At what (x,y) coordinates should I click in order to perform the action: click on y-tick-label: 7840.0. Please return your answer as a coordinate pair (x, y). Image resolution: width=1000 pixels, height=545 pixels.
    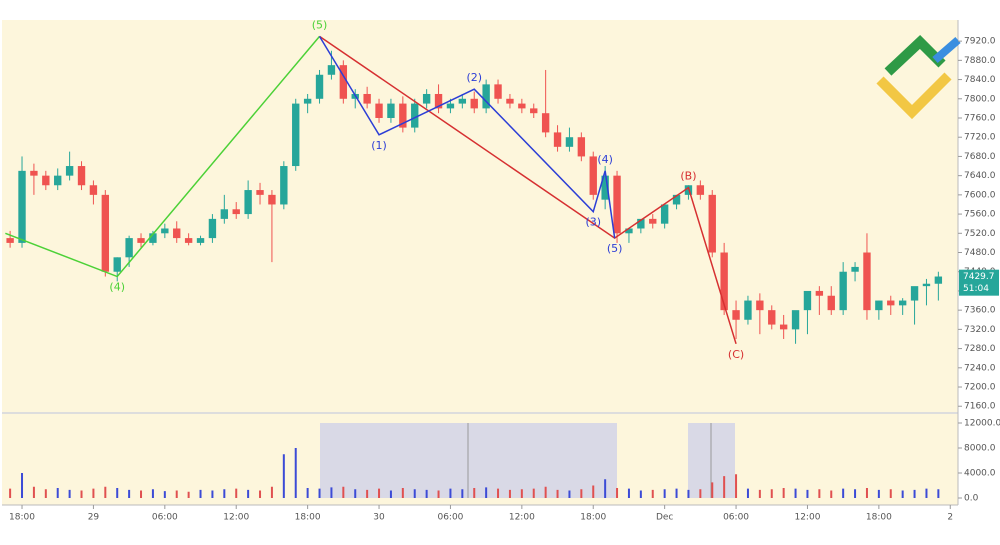
    Looking at the image, I should click on (980, 80).